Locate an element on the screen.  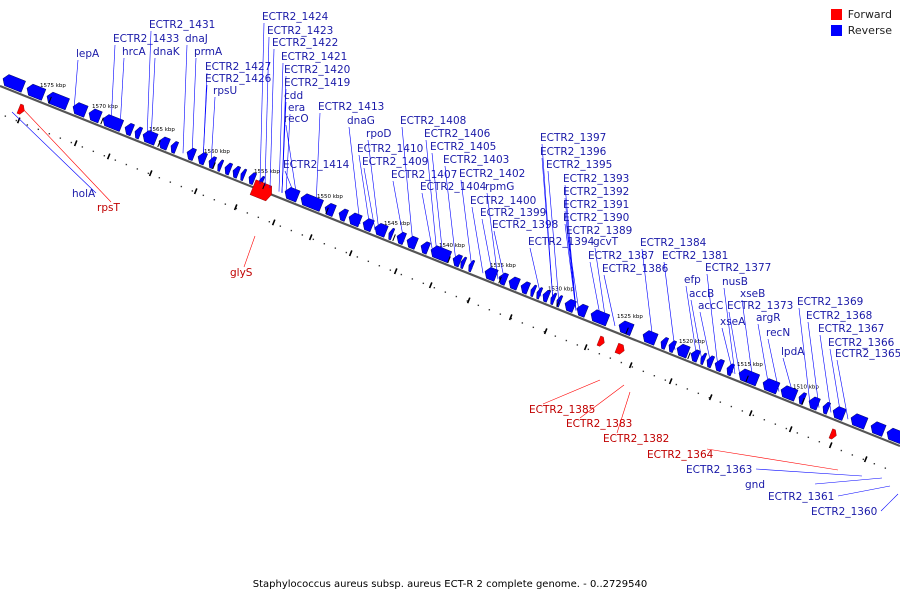
reverse-gene-label: ECTR2_1361 is located at coordinates (801, 497).